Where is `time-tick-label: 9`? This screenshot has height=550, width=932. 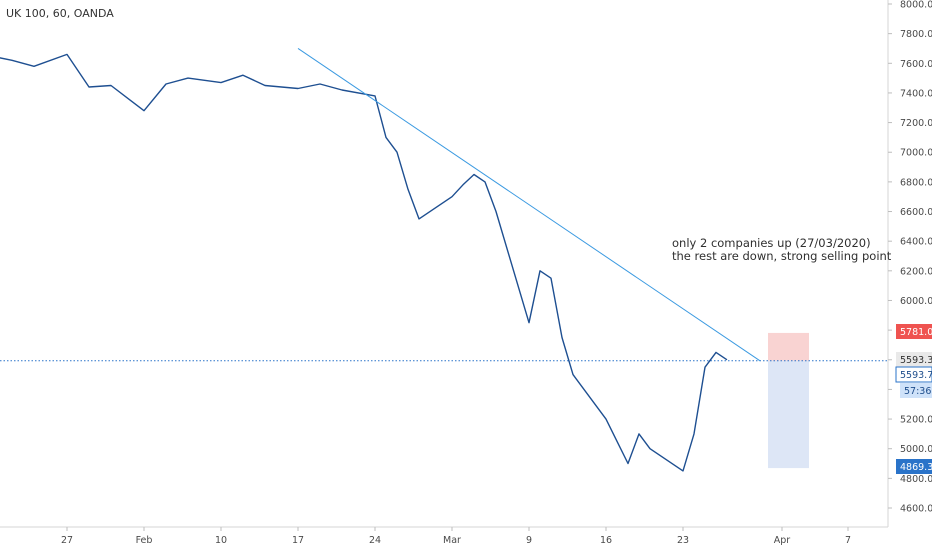
time-tick-label: 9 is located at coordinates (529, 540).